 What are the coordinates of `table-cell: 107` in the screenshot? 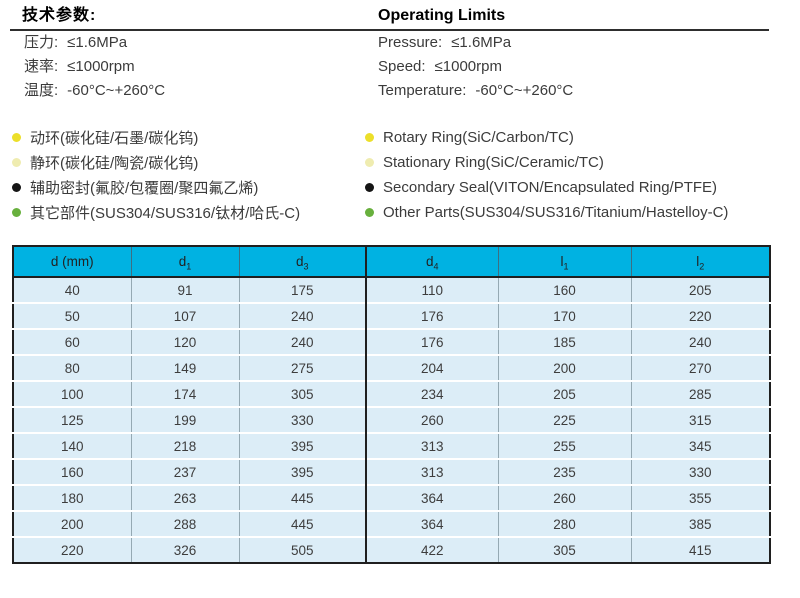 It's located at (184, 315).